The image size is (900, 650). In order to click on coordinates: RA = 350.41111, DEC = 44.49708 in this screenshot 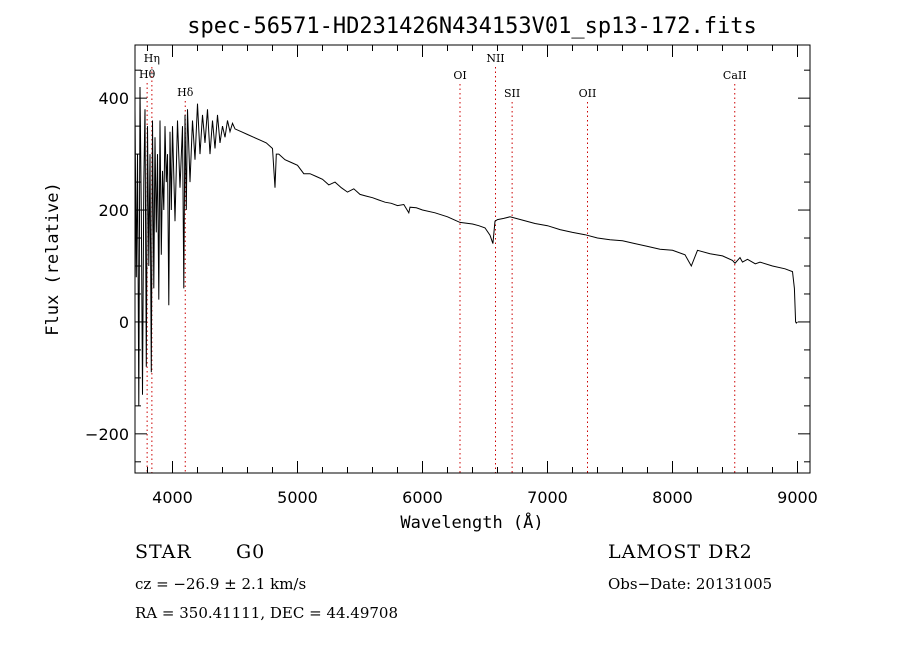, I will do `click(267, 613)`.